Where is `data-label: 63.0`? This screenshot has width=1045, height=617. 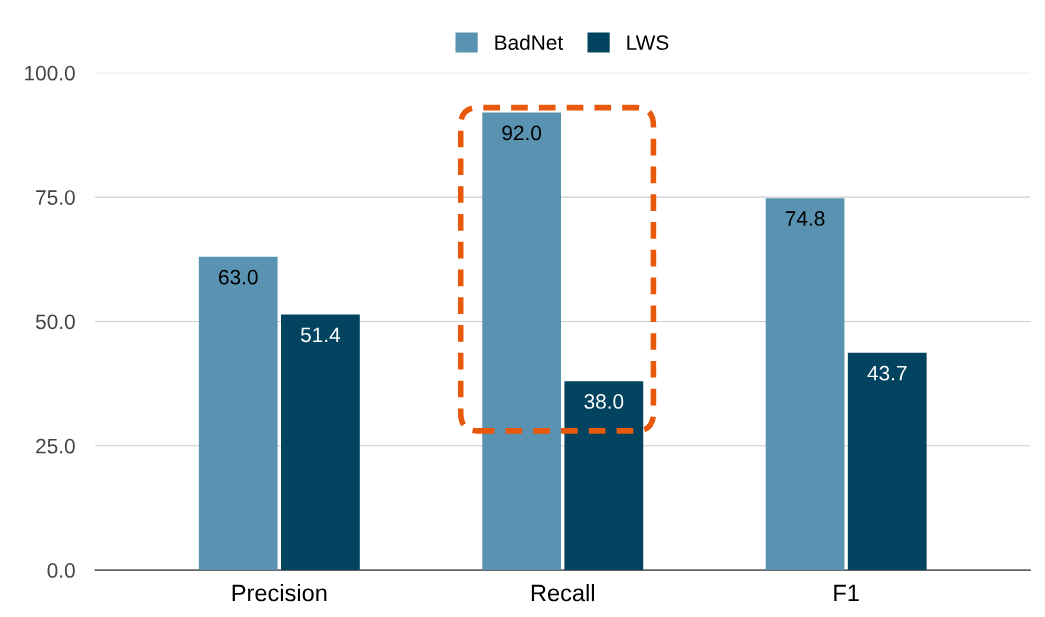 data-label: 63.0 is located at coordinates (238, 277).